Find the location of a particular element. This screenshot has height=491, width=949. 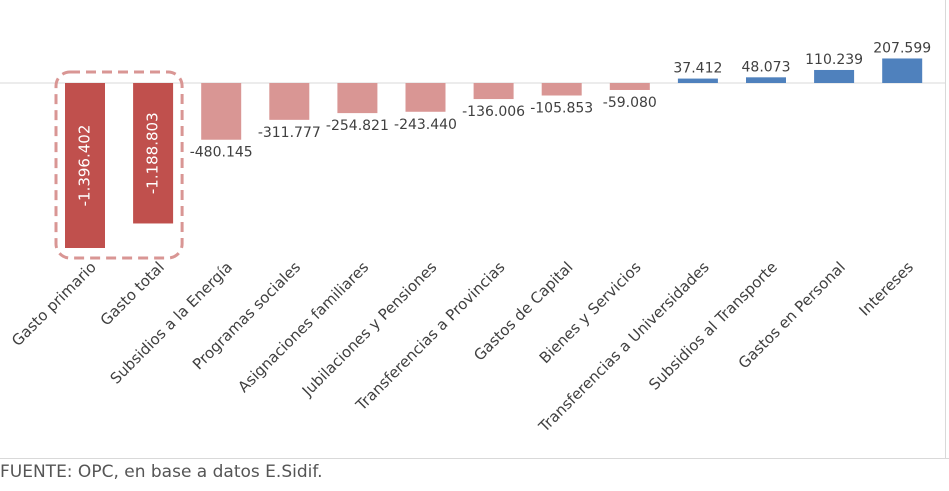

category-label: Jubilaciones y Pensiones is located at coordinates (369, 329).